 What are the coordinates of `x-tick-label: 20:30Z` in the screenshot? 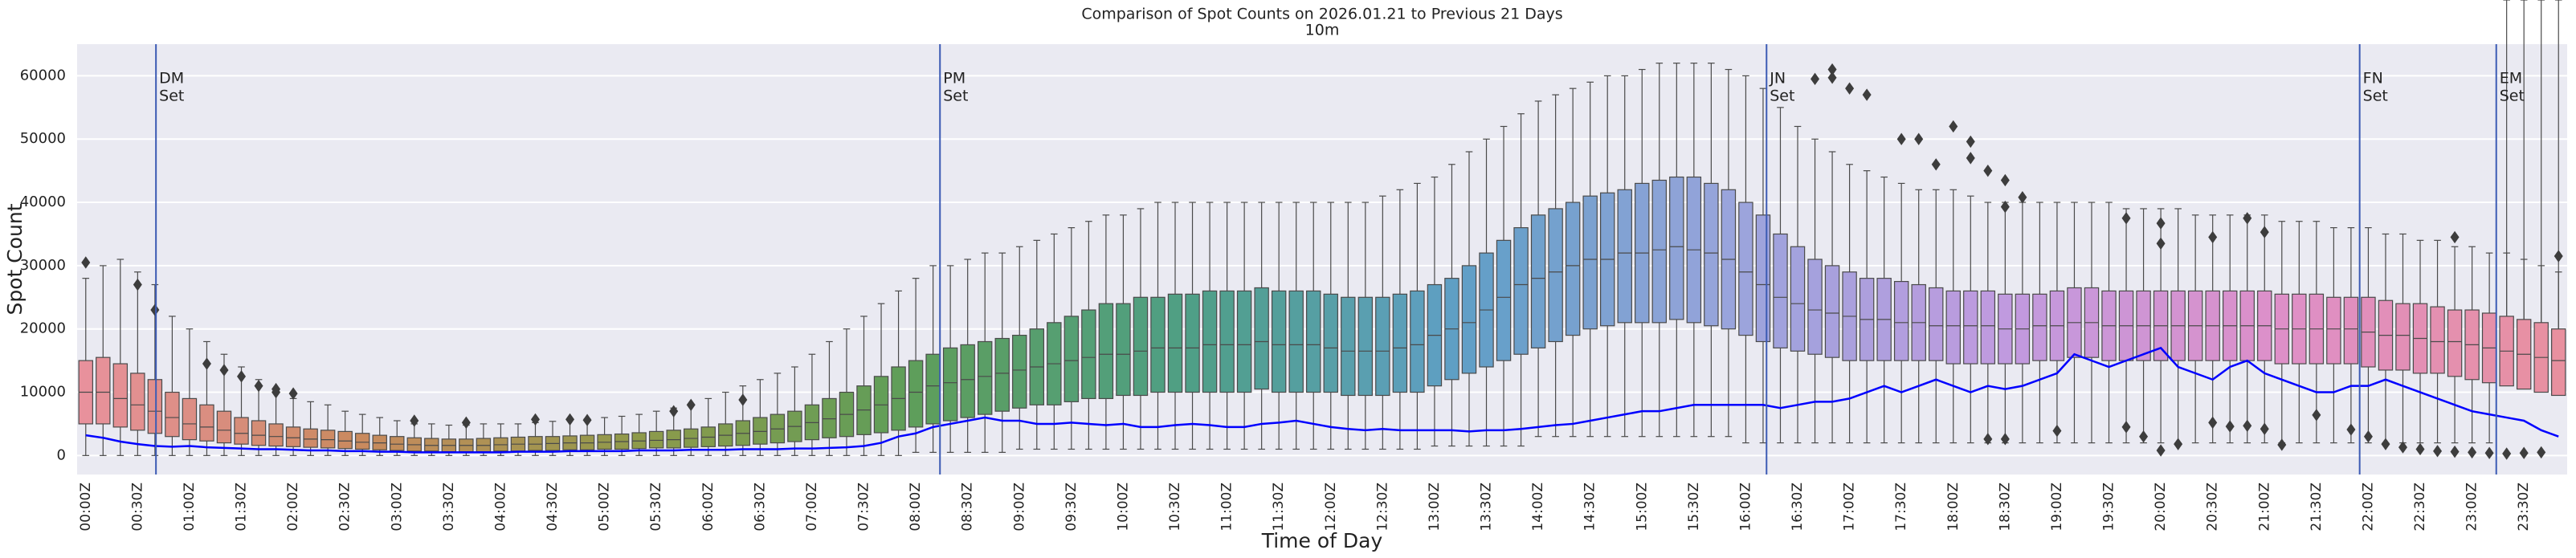 It's located at (2213, 507).